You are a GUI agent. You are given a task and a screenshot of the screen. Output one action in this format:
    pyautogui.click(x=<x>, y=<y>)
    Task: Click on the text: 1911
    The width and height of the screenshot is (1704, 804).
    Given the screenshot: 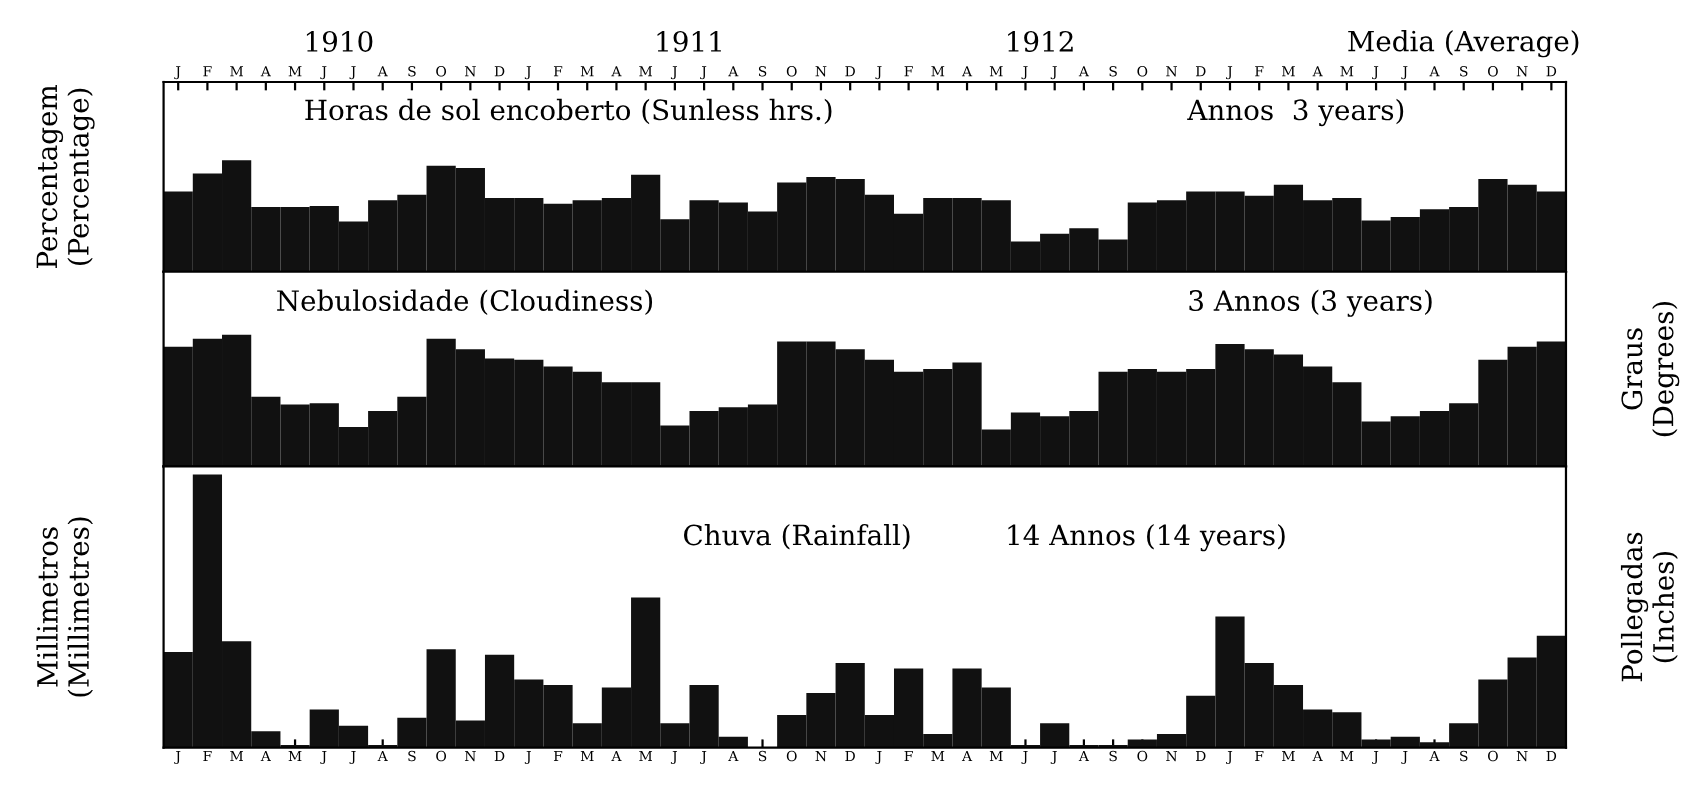 What is the action you would take?
    pyautogui.click(x=689, y=41)
    